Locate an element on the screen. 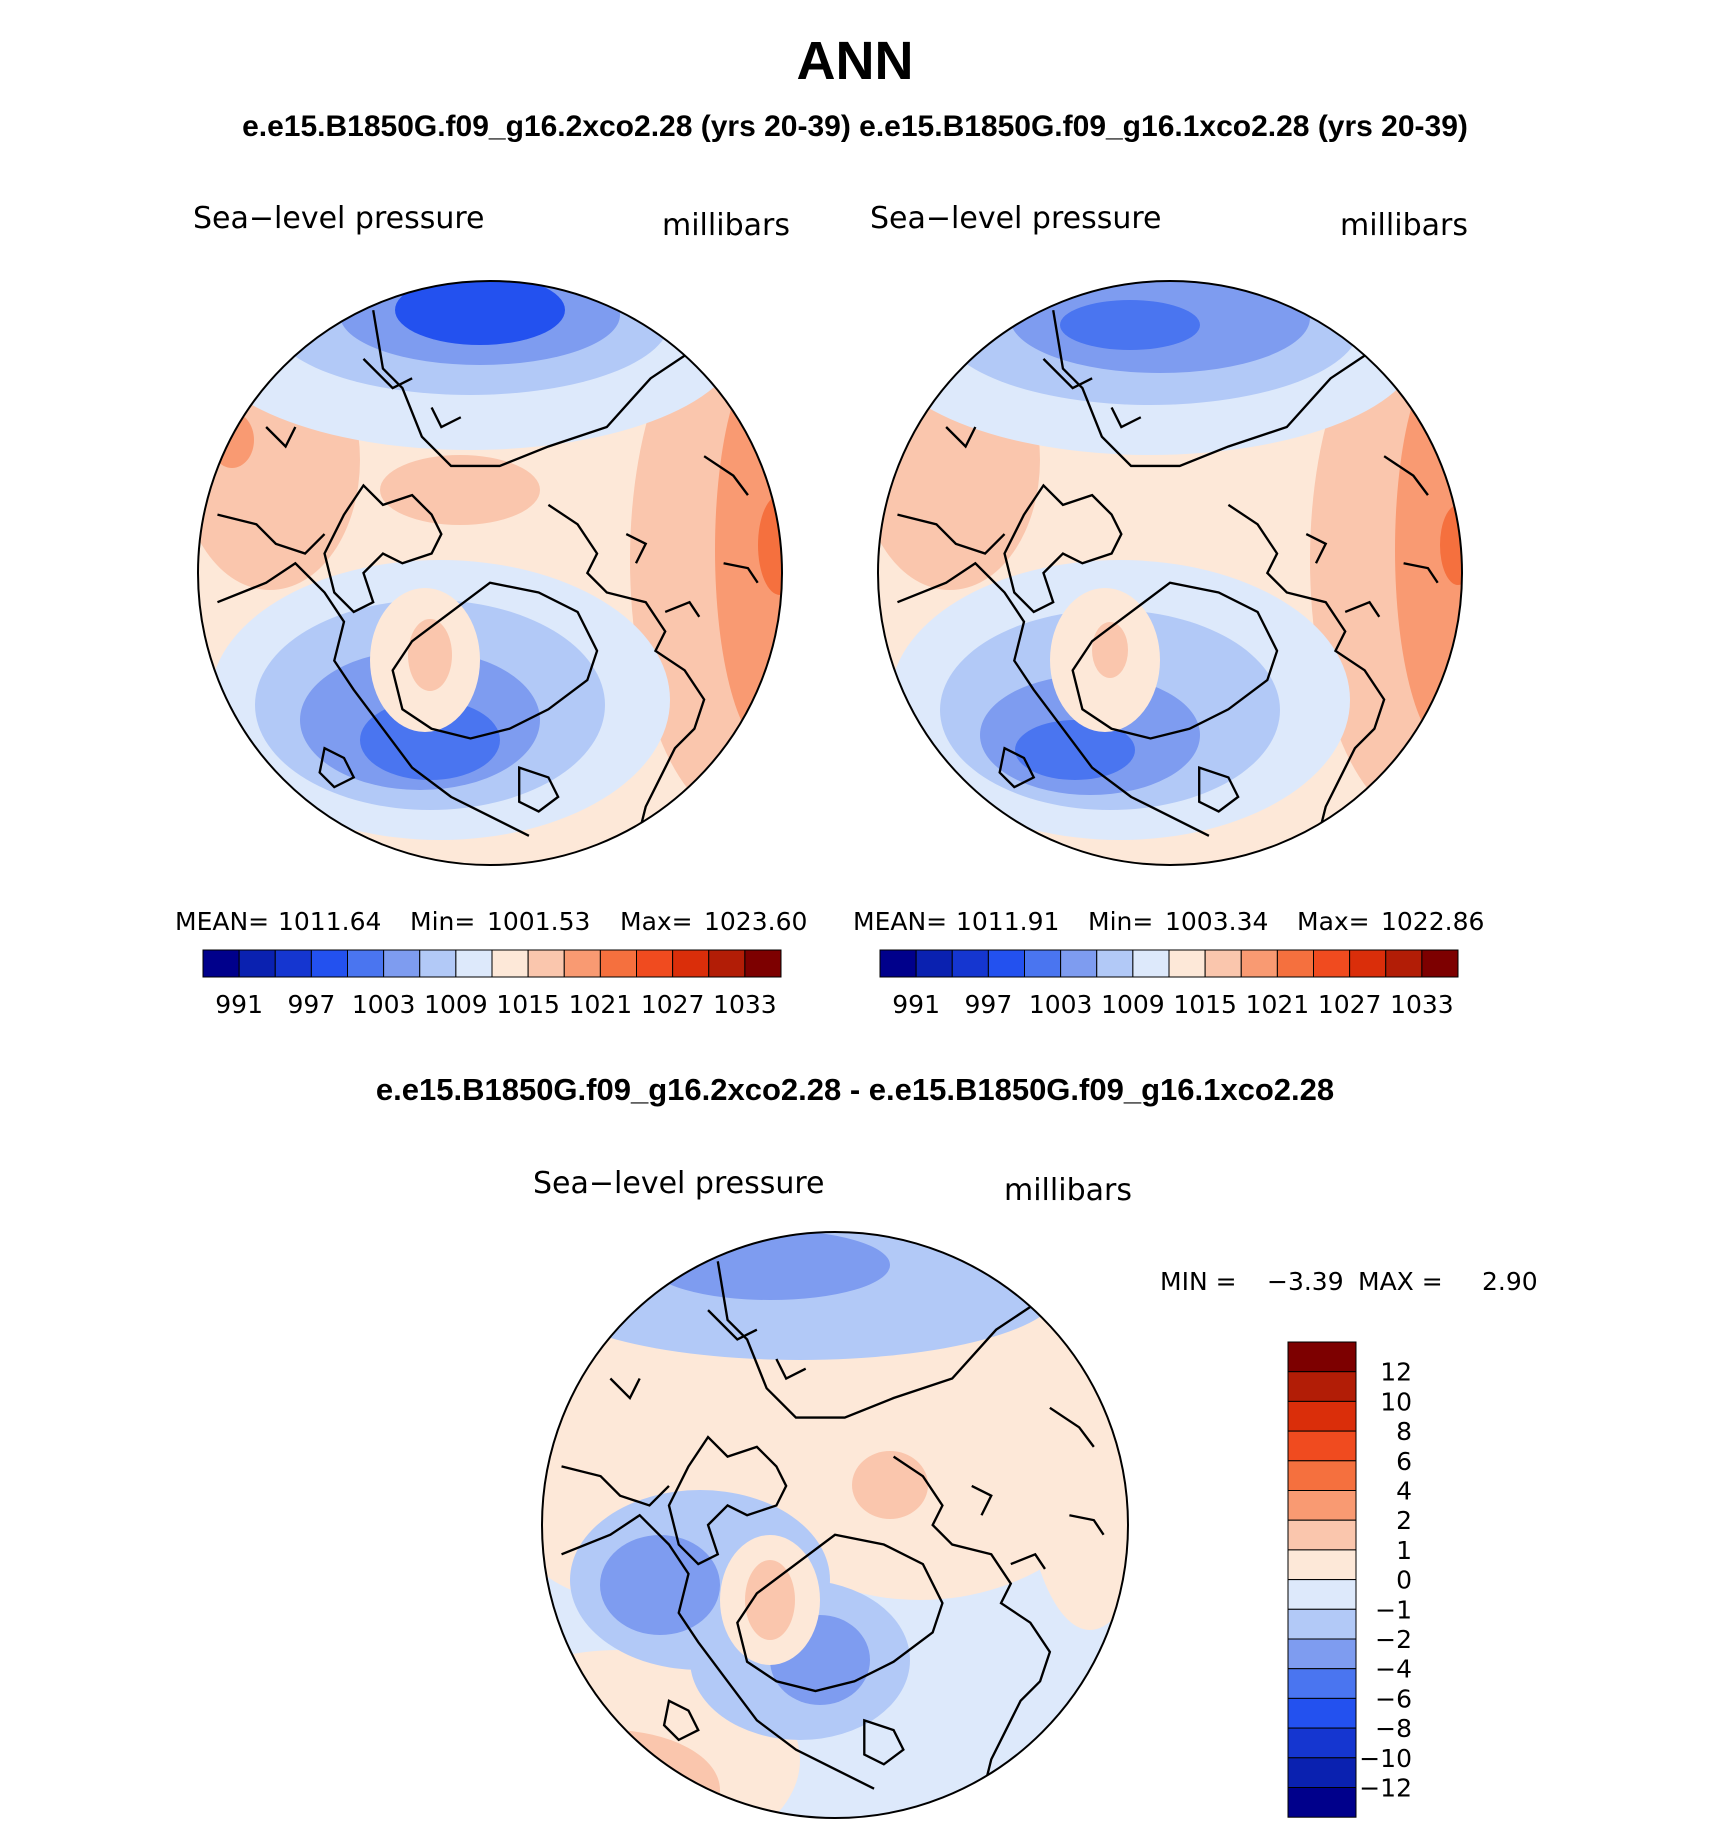 The image size is (1710, 1839). panel-b-mean-label: MEAN= is located at coordinates (900, 921).